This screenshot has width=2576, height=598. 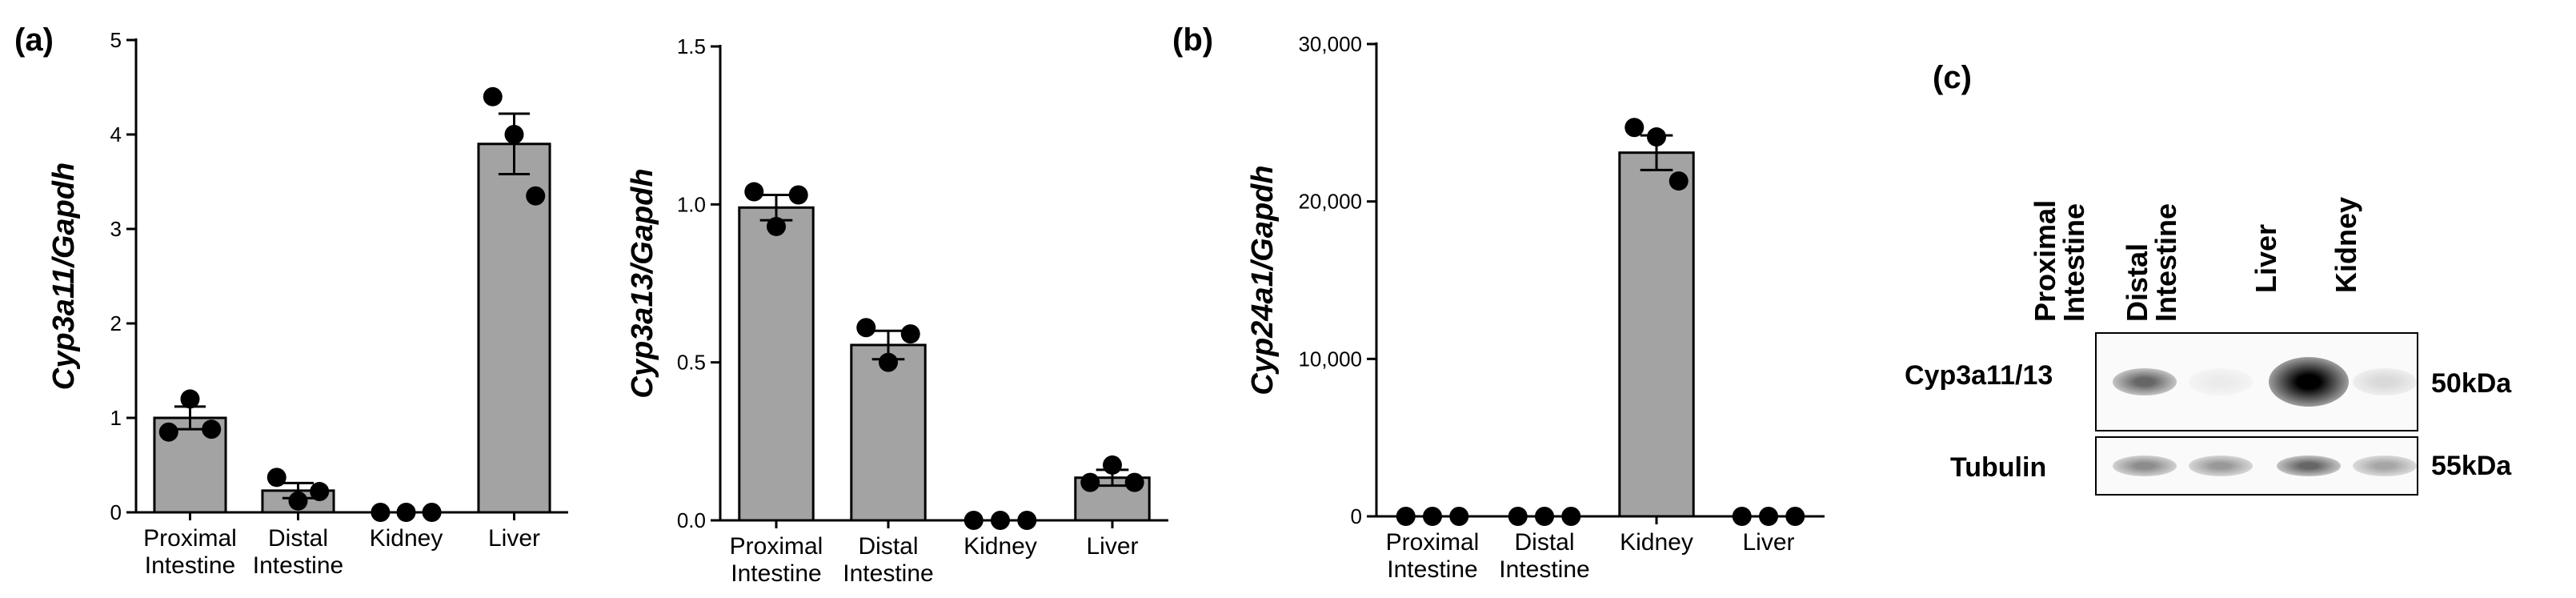 I want to click on y-tick-label: 0.5, so click(x=691, y=363).